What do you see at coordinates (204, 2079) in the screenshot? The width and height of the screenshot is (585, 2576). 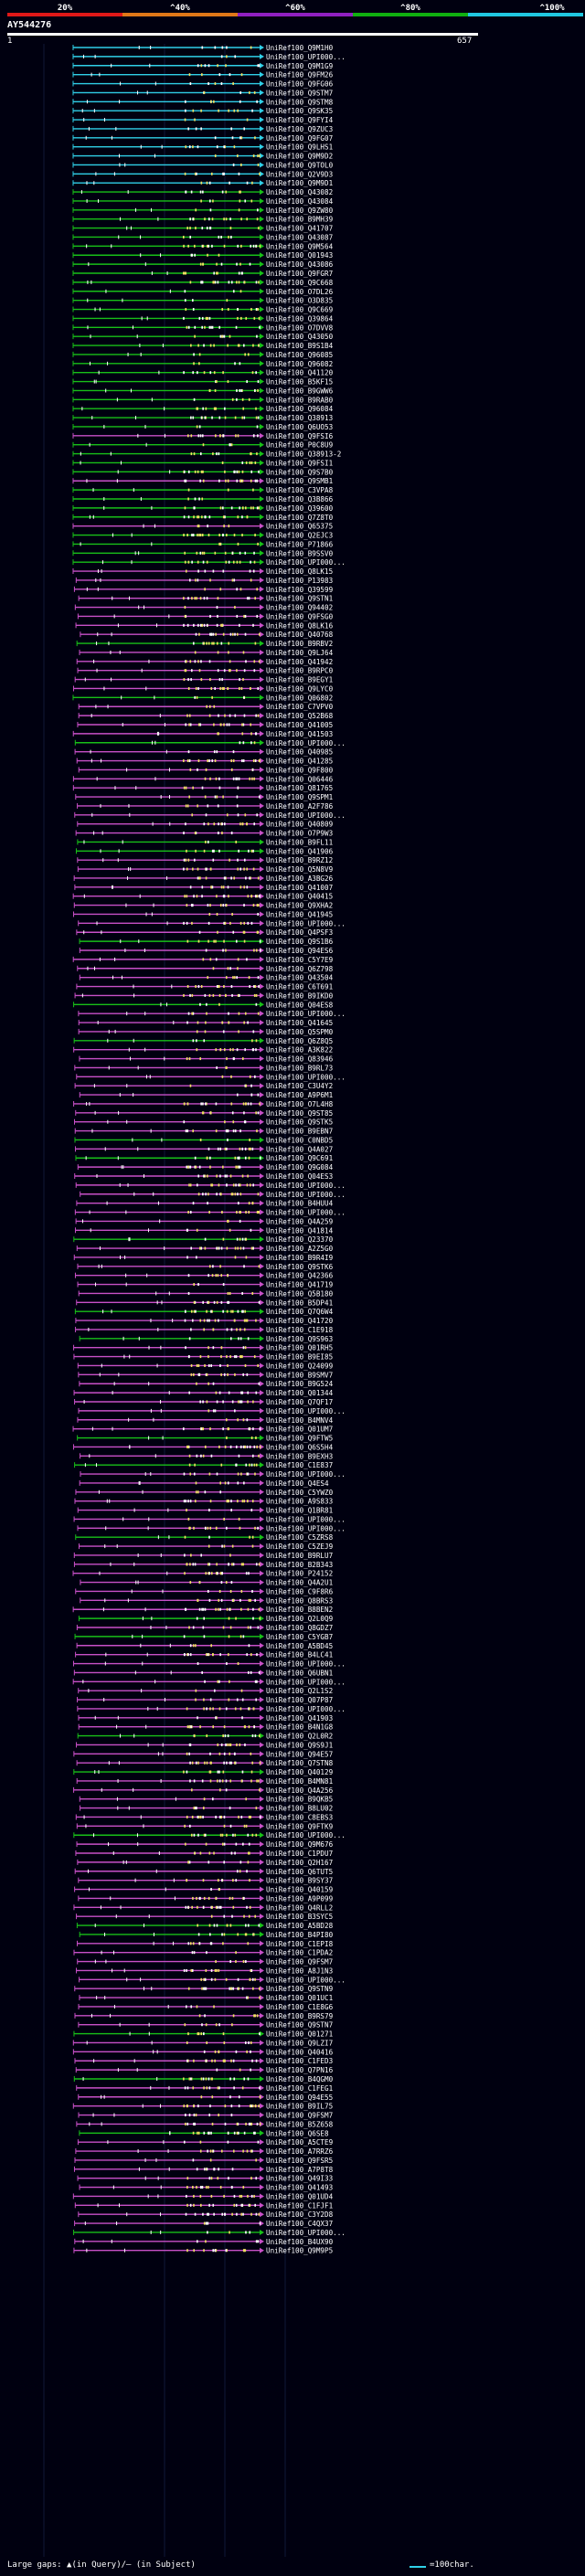 I see `hit-row: UniRef100_B4QGM0` at bounding box center [204, 2079].